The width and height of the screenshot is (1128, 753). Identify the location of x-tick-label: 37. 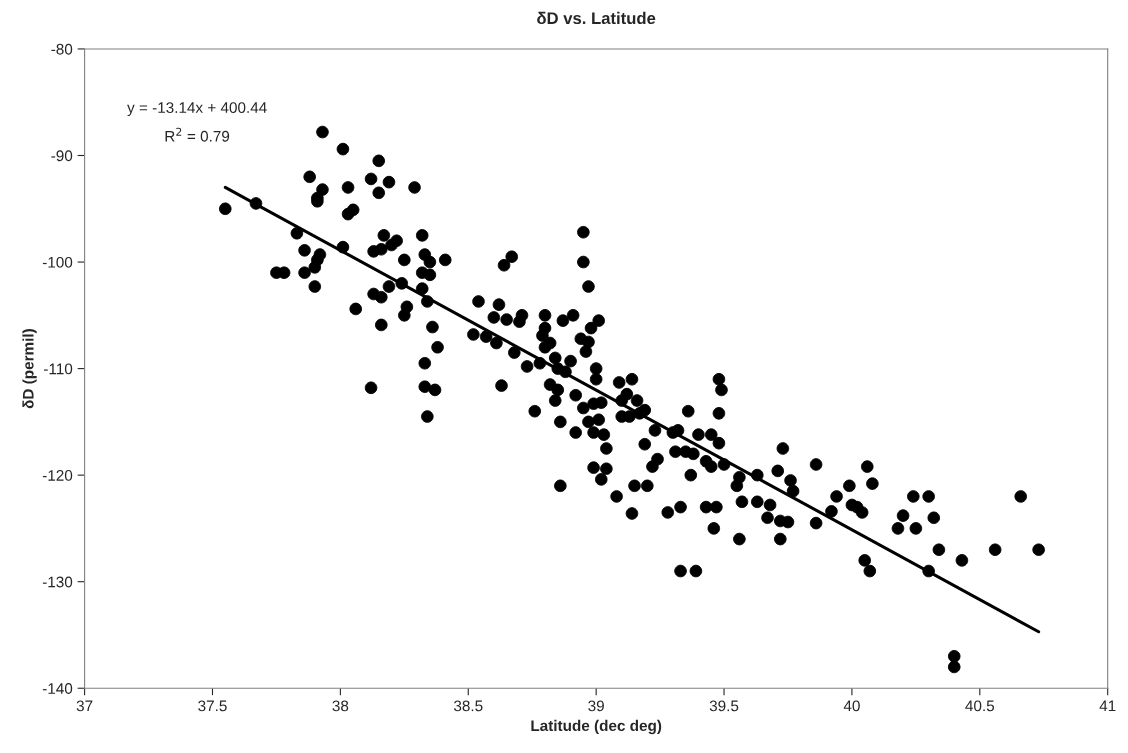
(84, 706).